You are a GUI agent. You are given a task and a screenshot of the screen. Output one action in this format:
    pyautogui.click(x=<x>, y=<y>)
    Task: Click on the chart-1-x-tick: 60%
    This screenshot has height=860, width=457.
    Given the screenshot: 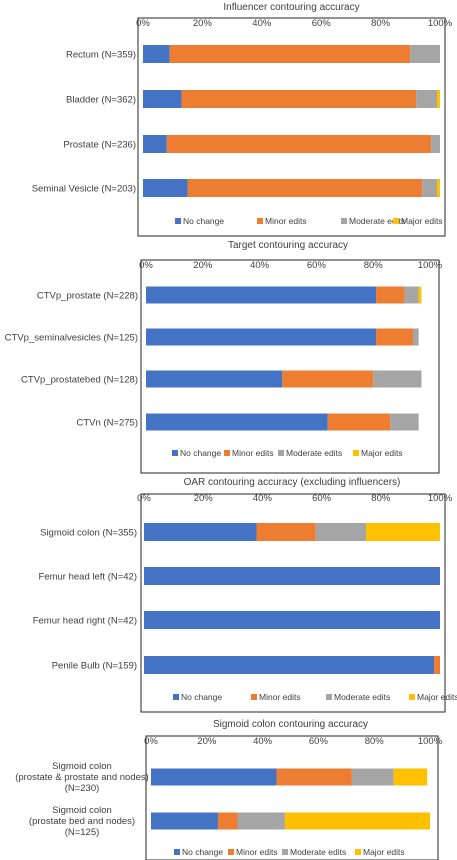 What is the action you would take?
    pyautogui.click(x=322, y=23)
    